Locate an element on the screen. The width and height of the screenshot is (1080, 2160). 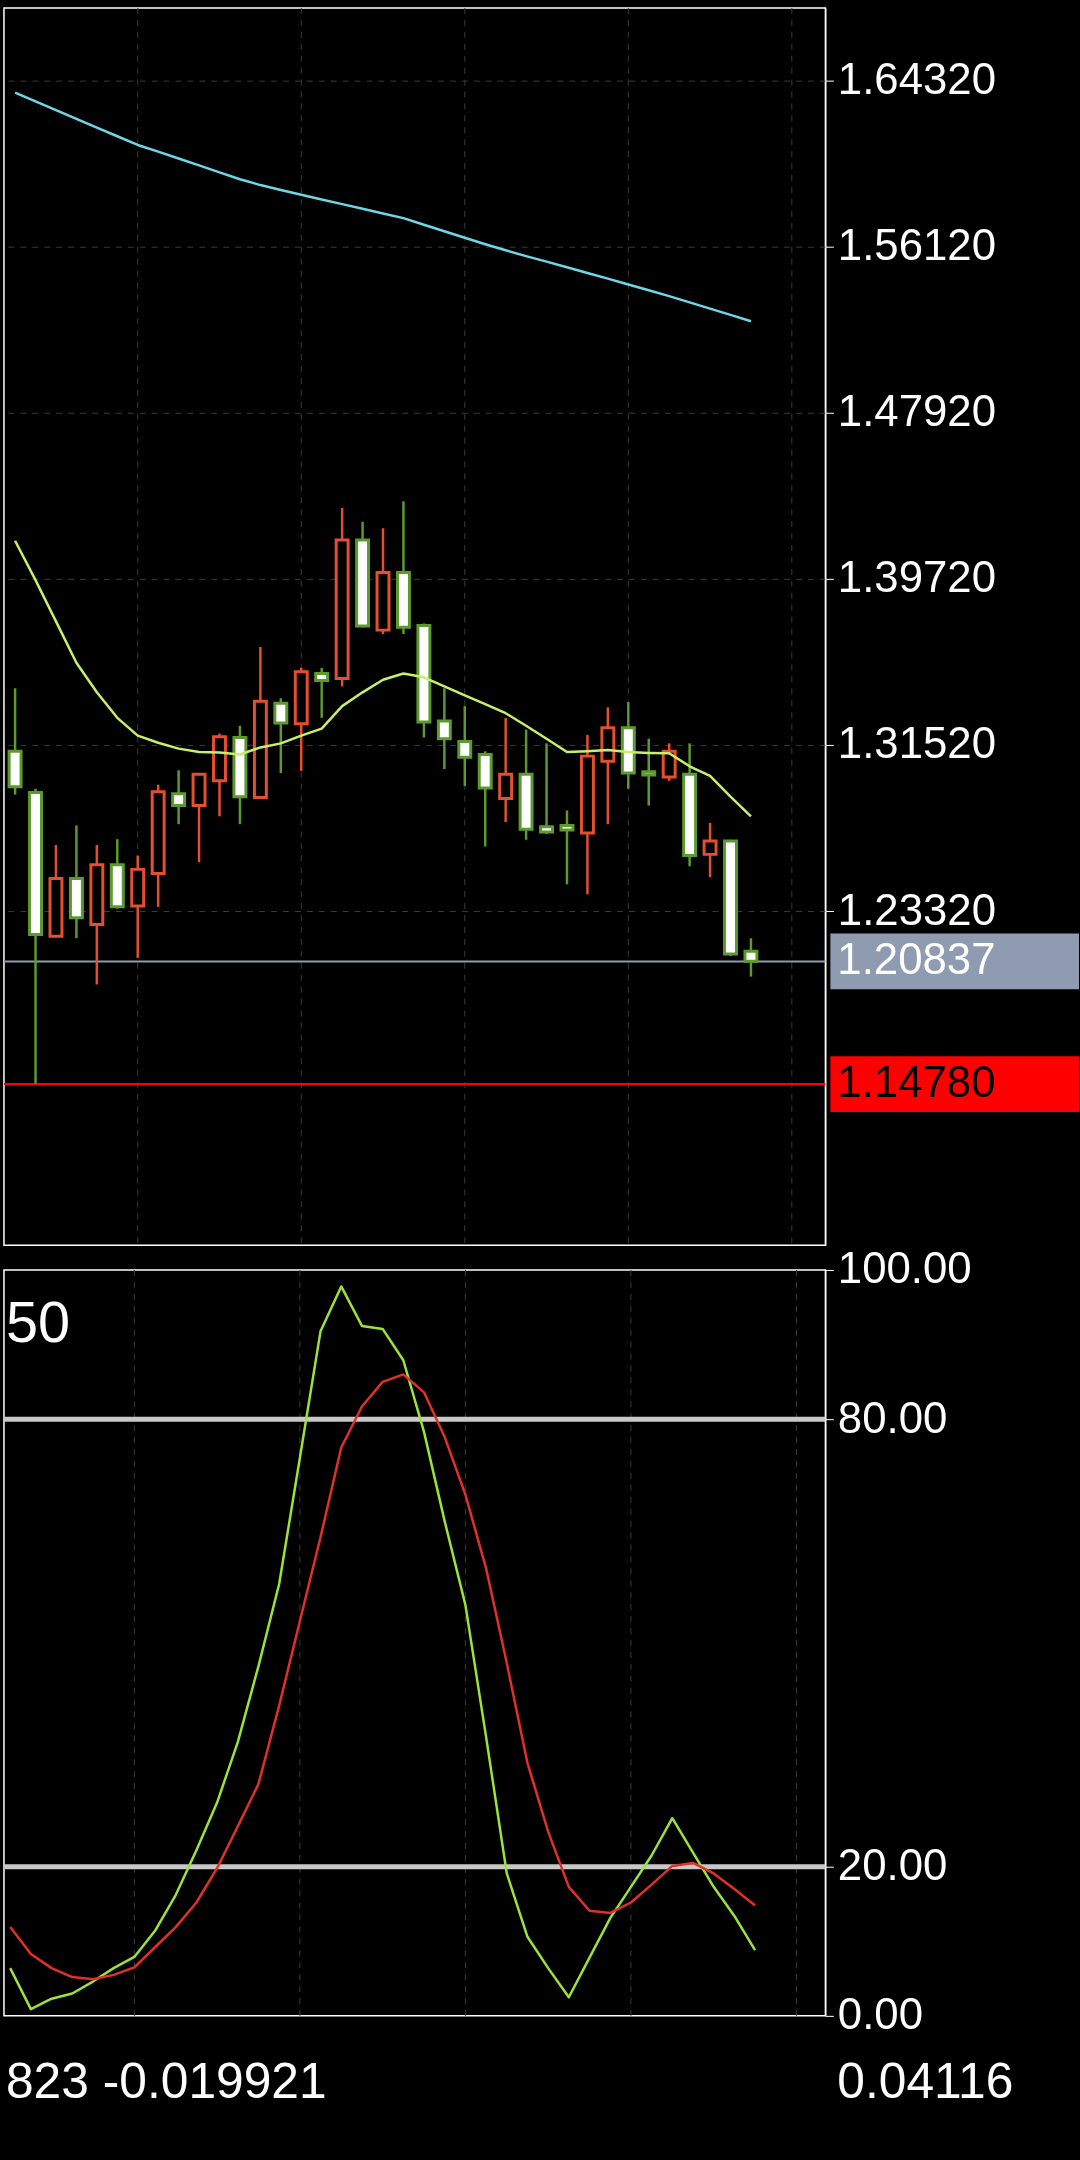
y-tick-label: 80.00 is located at coordinates (892, 1417).